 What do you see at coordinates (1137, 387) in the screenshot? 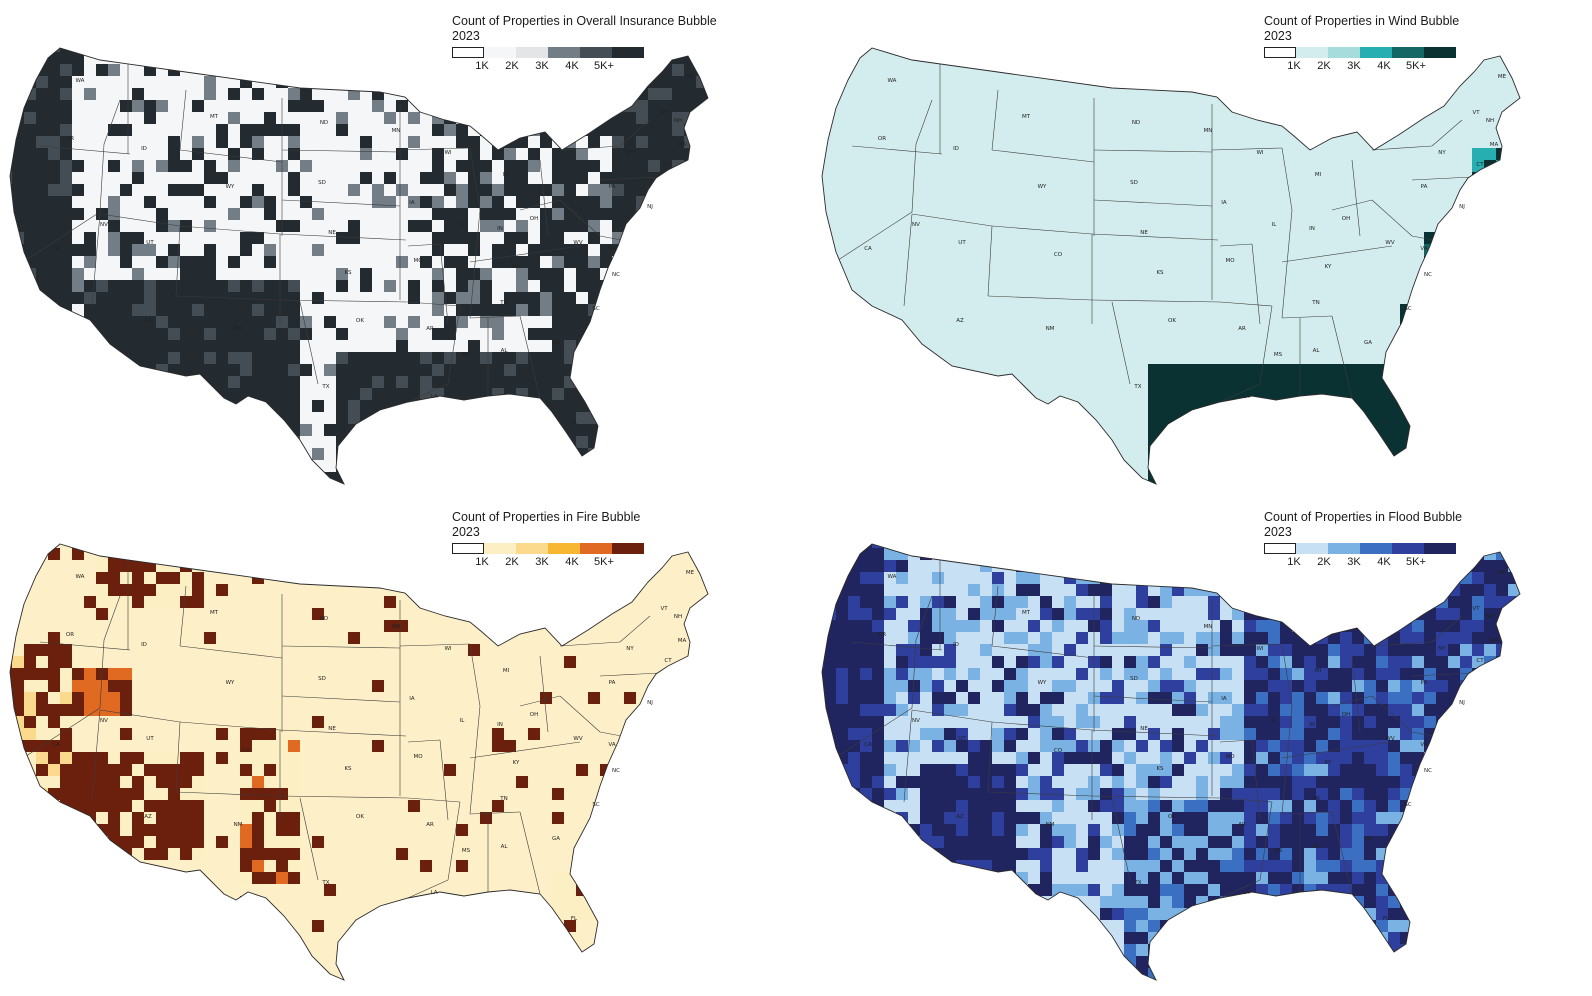
I see `state-label-tx: TX` at bounding box center [1137, 387].